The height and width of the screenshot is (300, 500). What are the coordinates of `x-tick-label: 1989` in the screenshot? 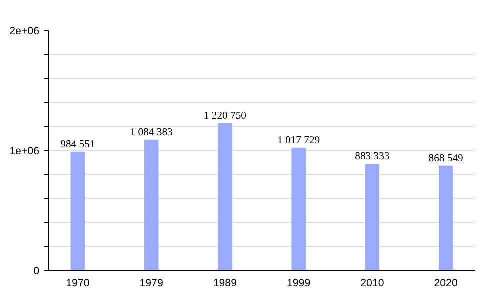 It's located at (225, 284).